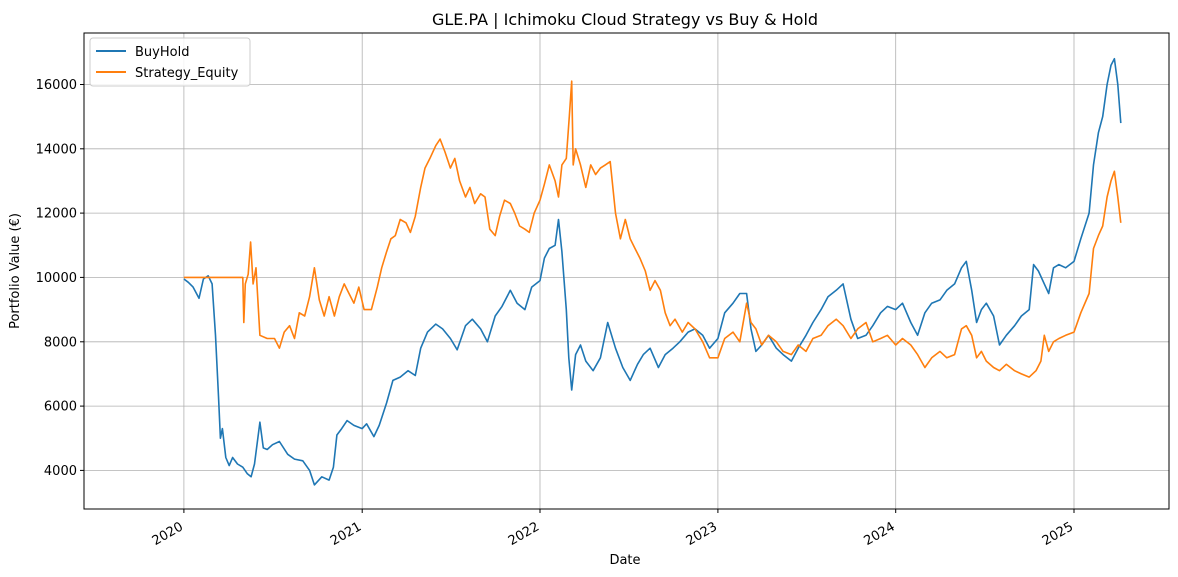 This screenshot has width=1178, height=577. Describe the element at coordinates (60, 471) in the screenshot. I see `y-tick-label: 4000` at that location.